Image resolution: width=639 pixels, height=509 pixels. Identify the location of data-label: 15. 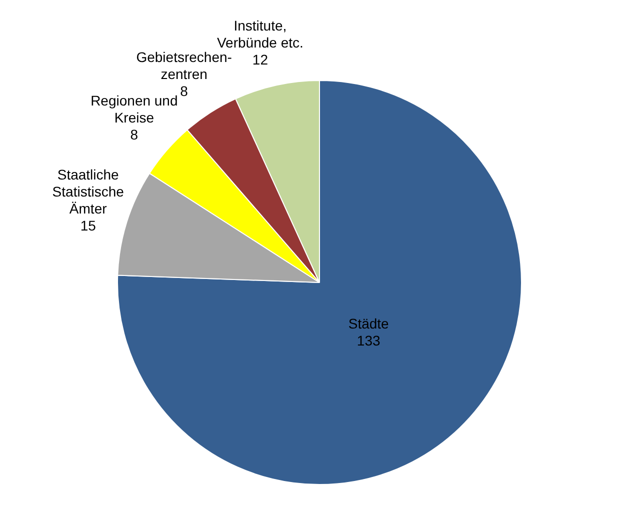
(88, 226).